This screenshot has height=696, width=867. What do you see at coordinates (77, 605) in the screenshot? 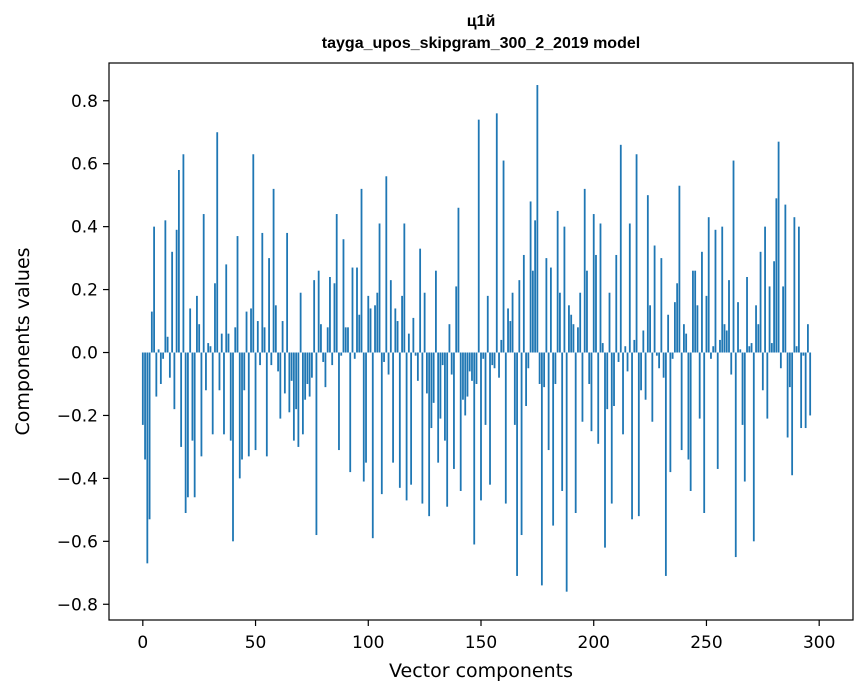
I see `y-tick-label: −0.8` at bounding box center [77, 605].